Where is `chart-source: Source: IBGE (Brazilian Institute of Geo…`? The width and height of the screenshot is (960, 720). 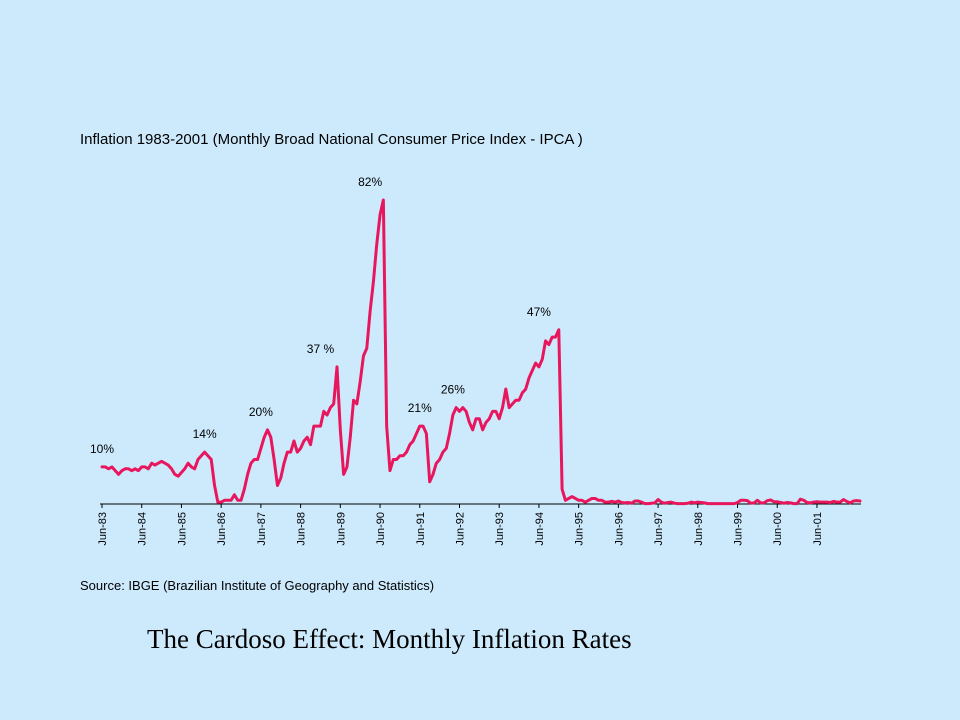 chart-source: Source: IBGE (Brazilian Institute of Geo… is located at coordinates (257, 585).